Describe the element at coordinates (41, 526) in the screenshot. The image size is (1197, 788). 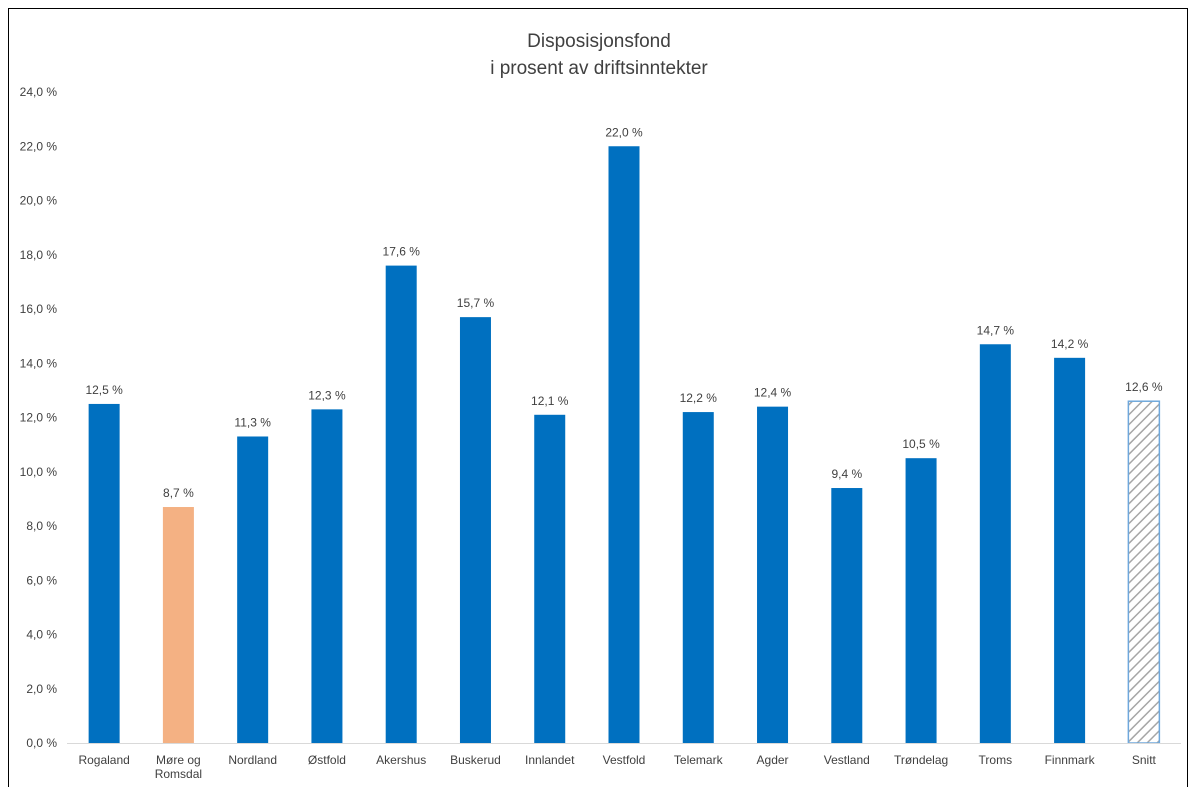
I see `y-tick-label: 8,0 %` at that location.